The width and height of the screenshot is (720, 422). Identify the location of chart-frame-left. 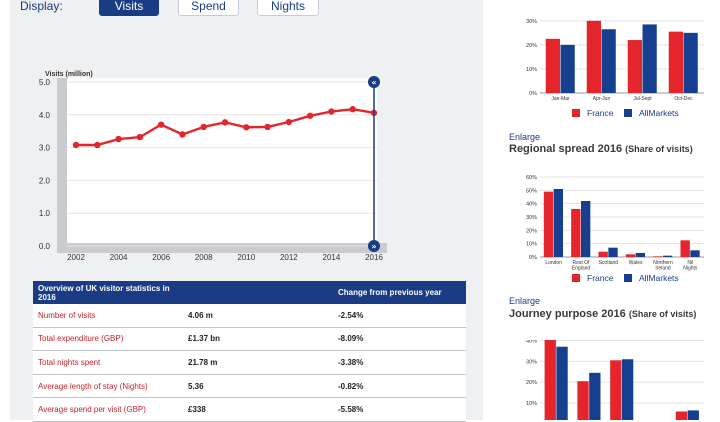
(62, 165).